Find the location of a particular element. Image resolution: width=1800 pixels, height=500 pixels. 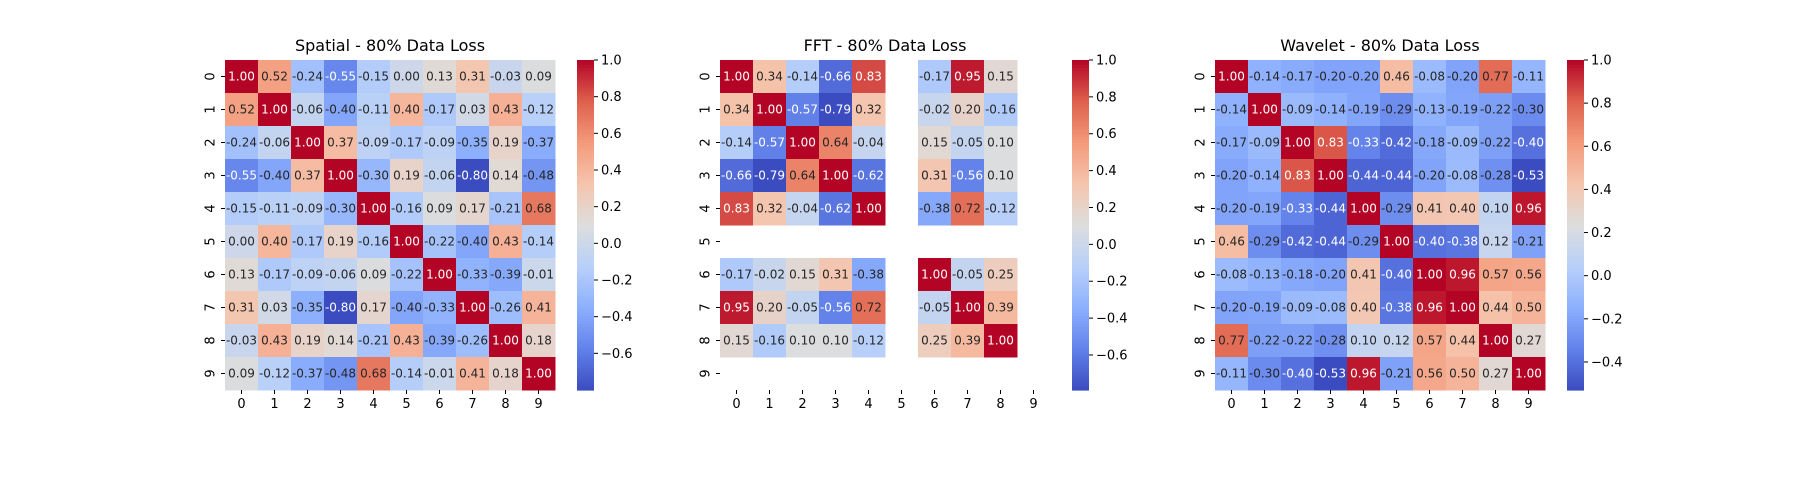

y-tick-label: 5 is located at coordinates (1201, 241).